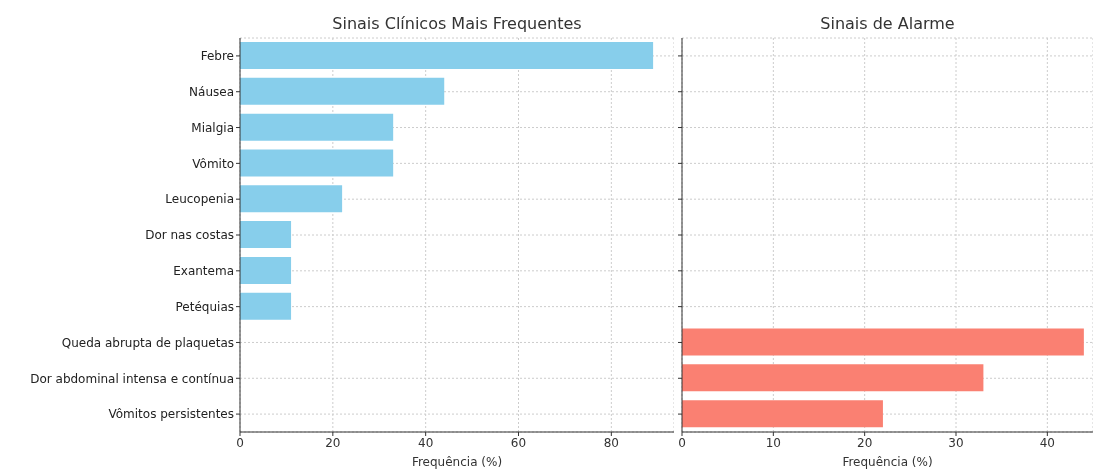 This screenshot has height=472, width=1093. I want to click on y-tick-label: Vômito, so click(213, 163).